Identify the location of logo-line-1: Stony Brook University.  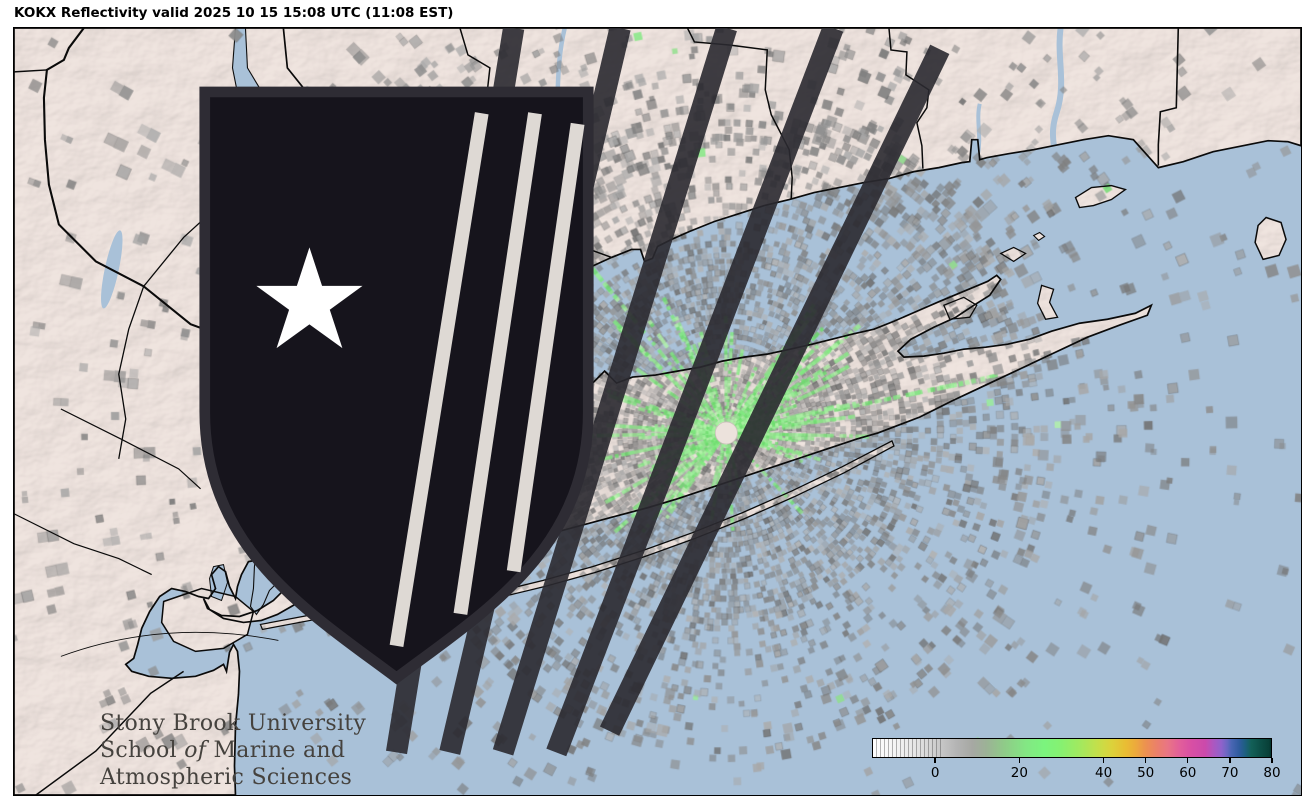
(233, 723).